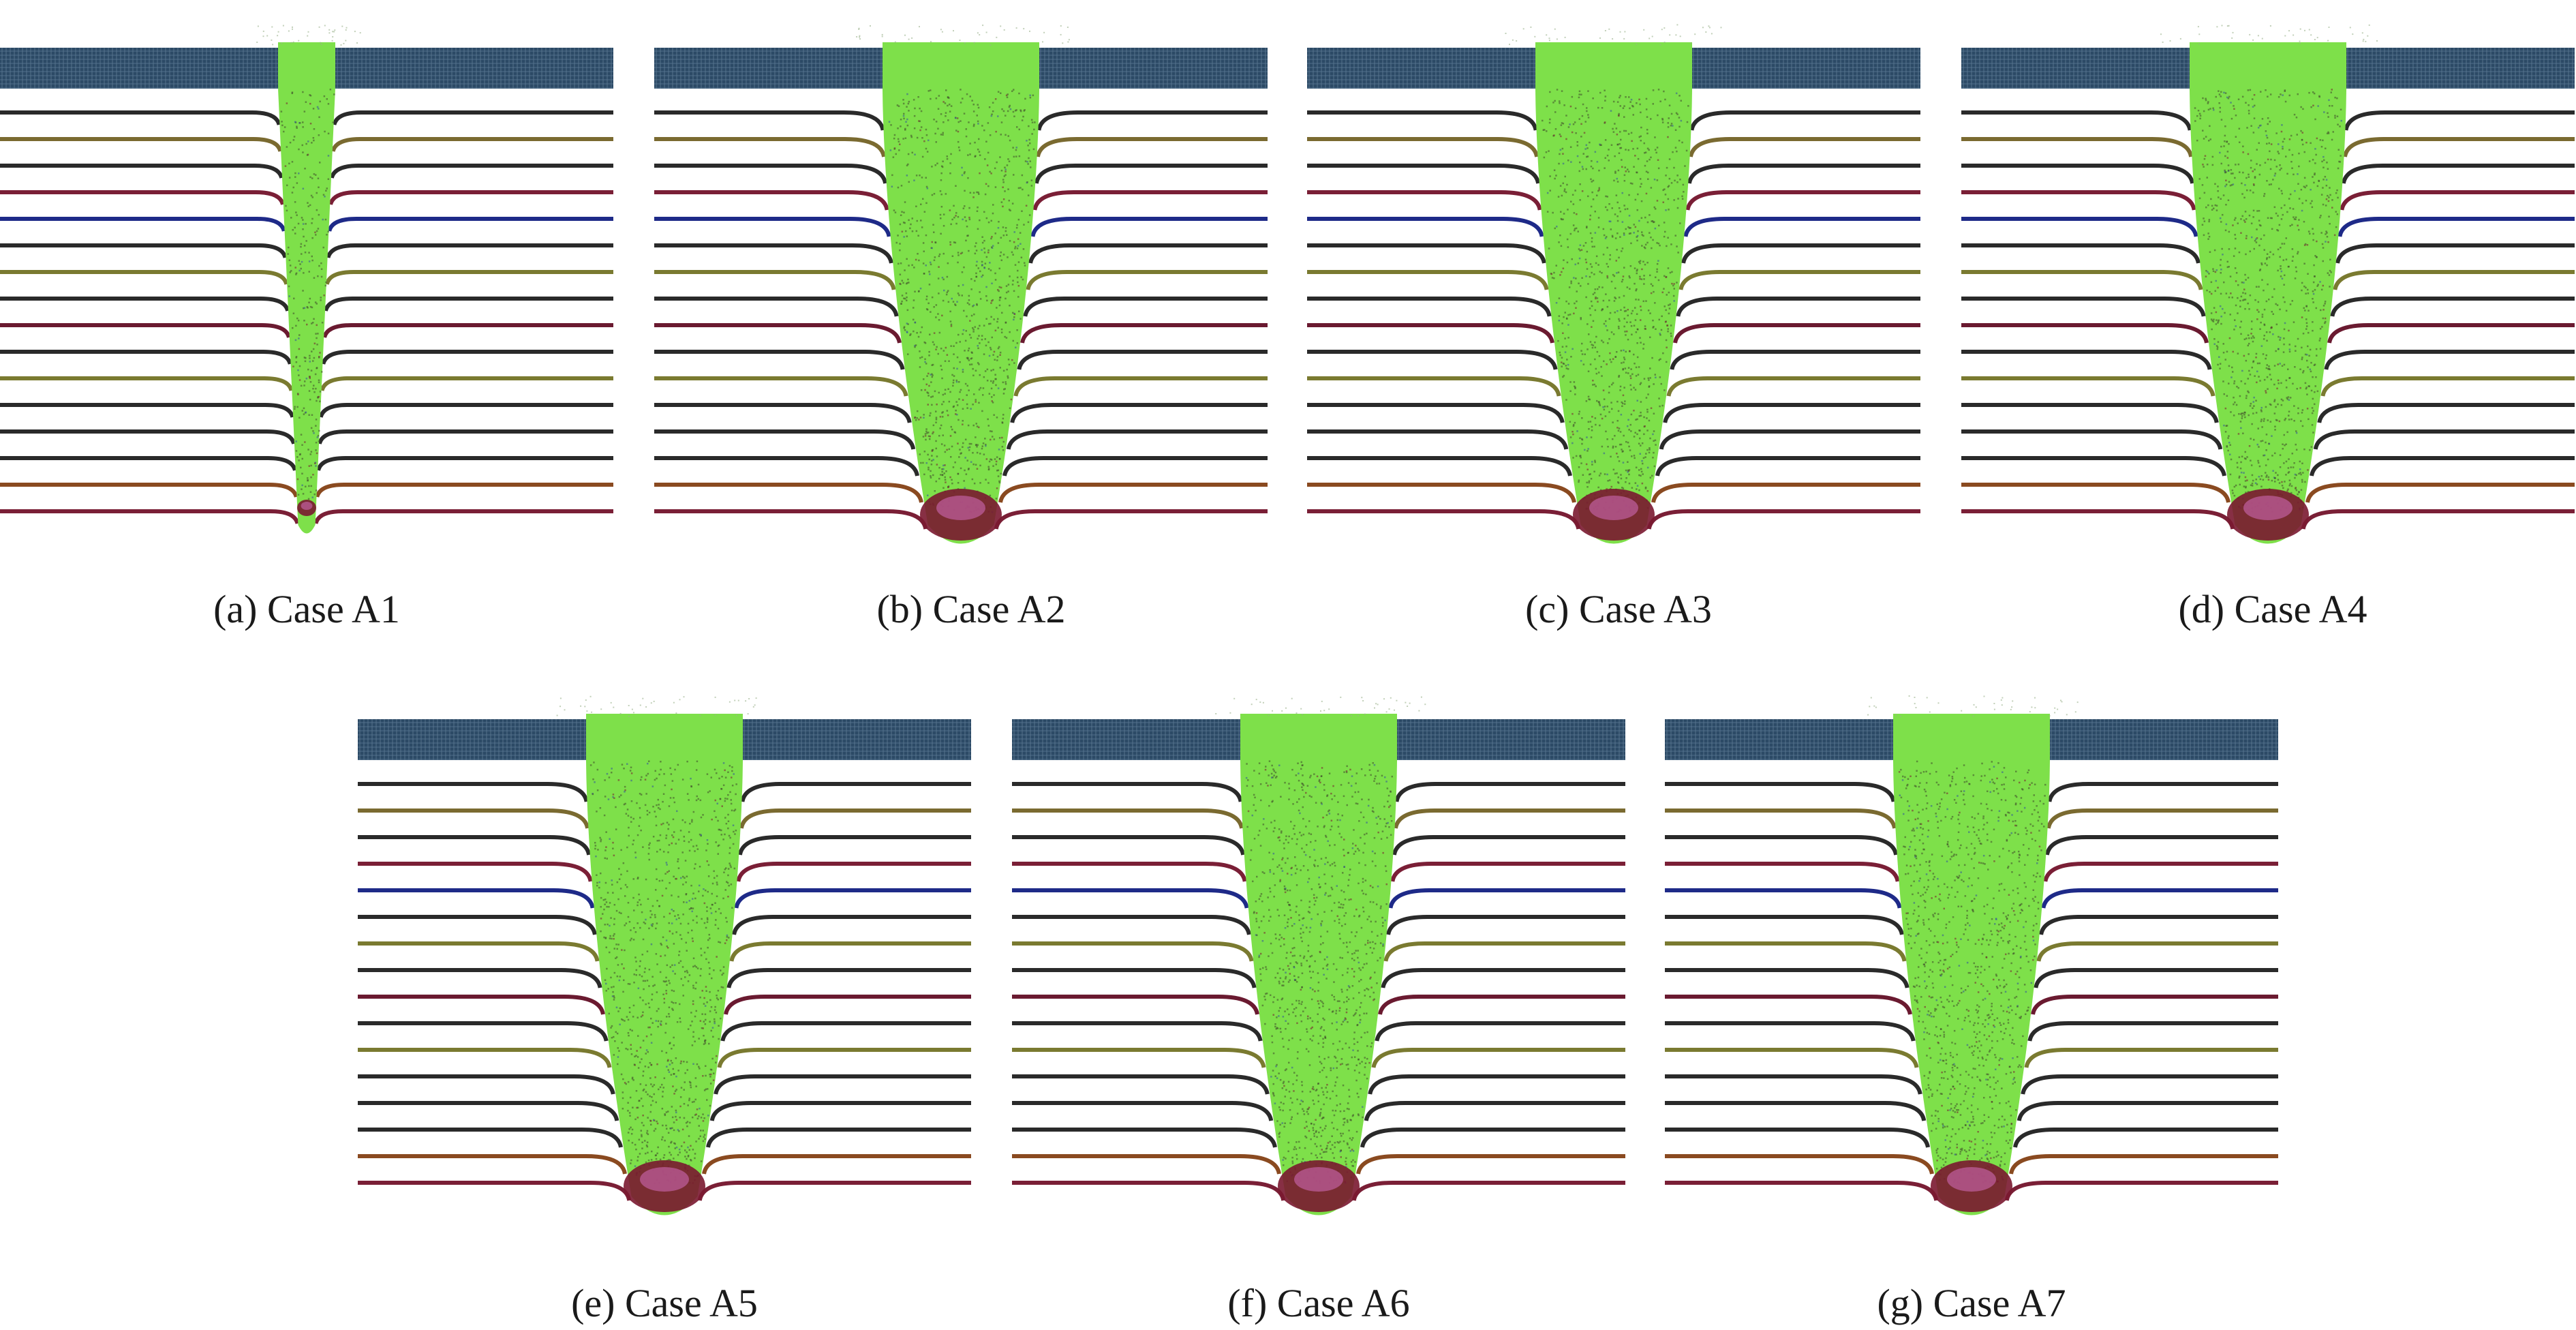 Image resolution: width=2576 pixels, height=1330 pixels. I want to click on panel-a, so click(306, 279).